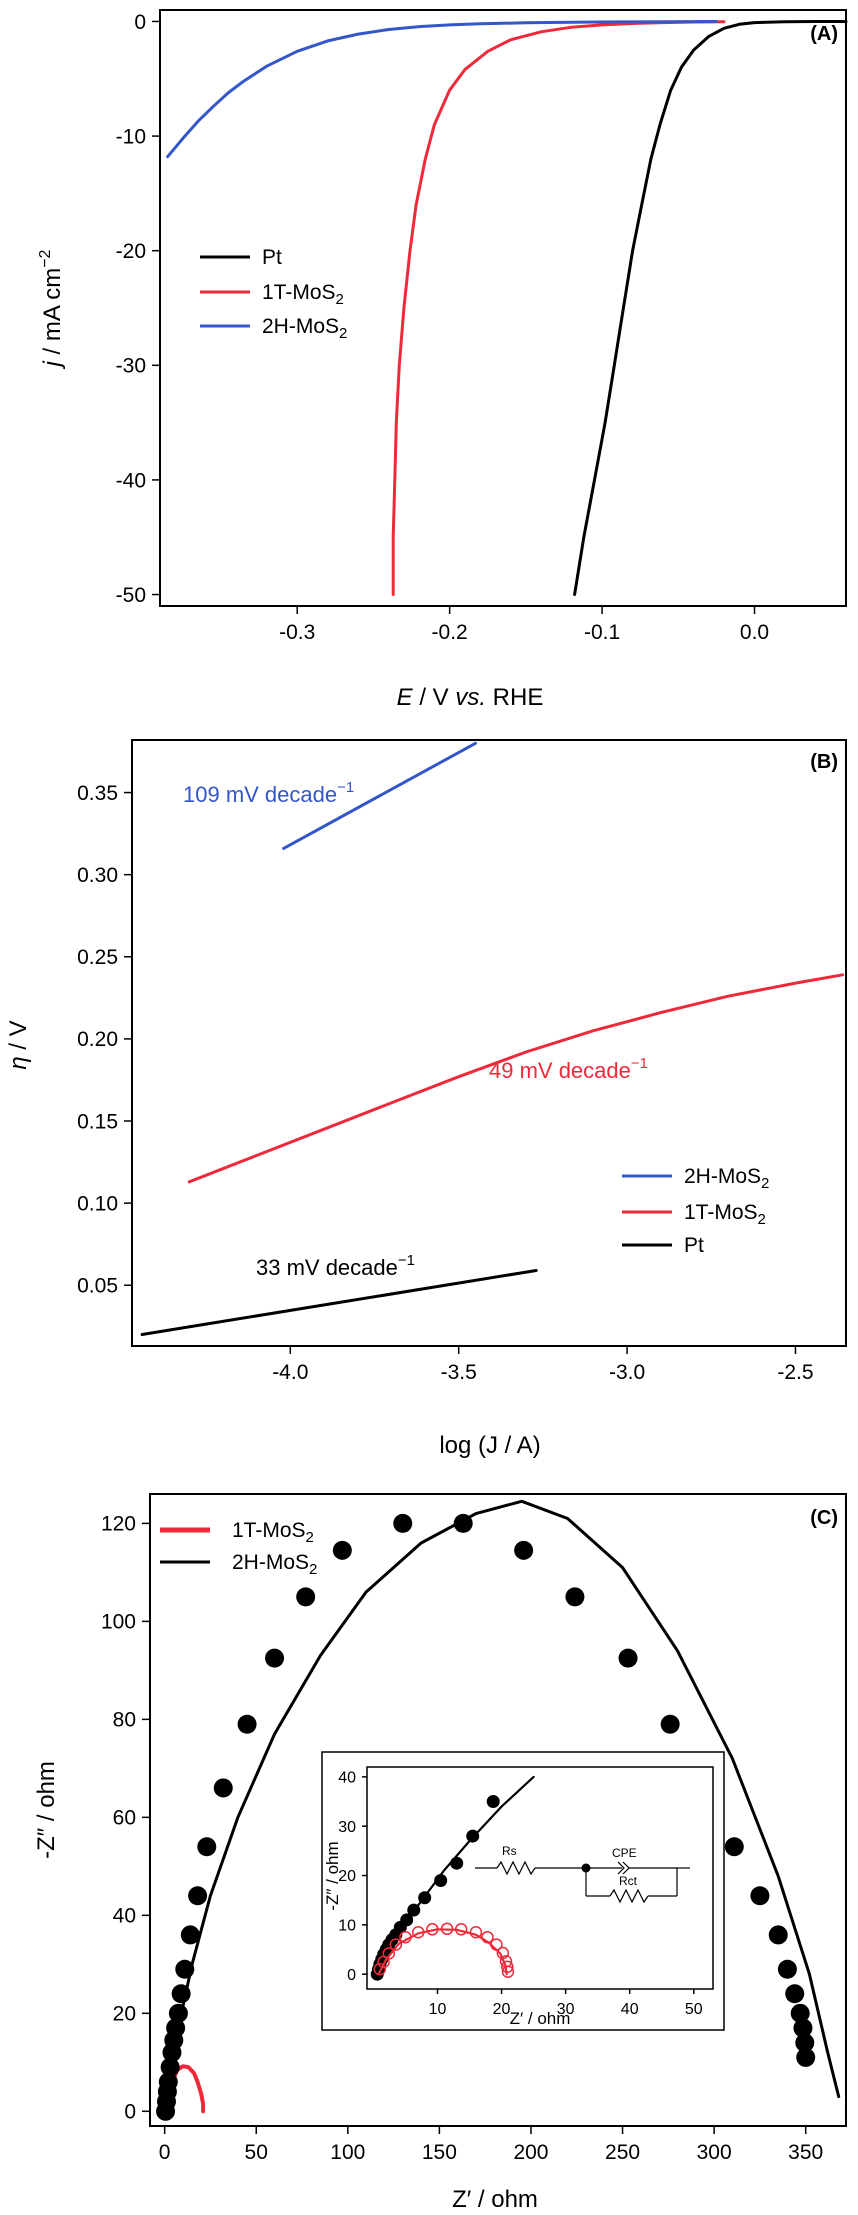 This screenshot has width=858, height=2215. What do you see at coordinates (795, 1372) in the screenshot?
I see `panel-b-x-tick-label: -2.5` at bounding box center [795, 1372].